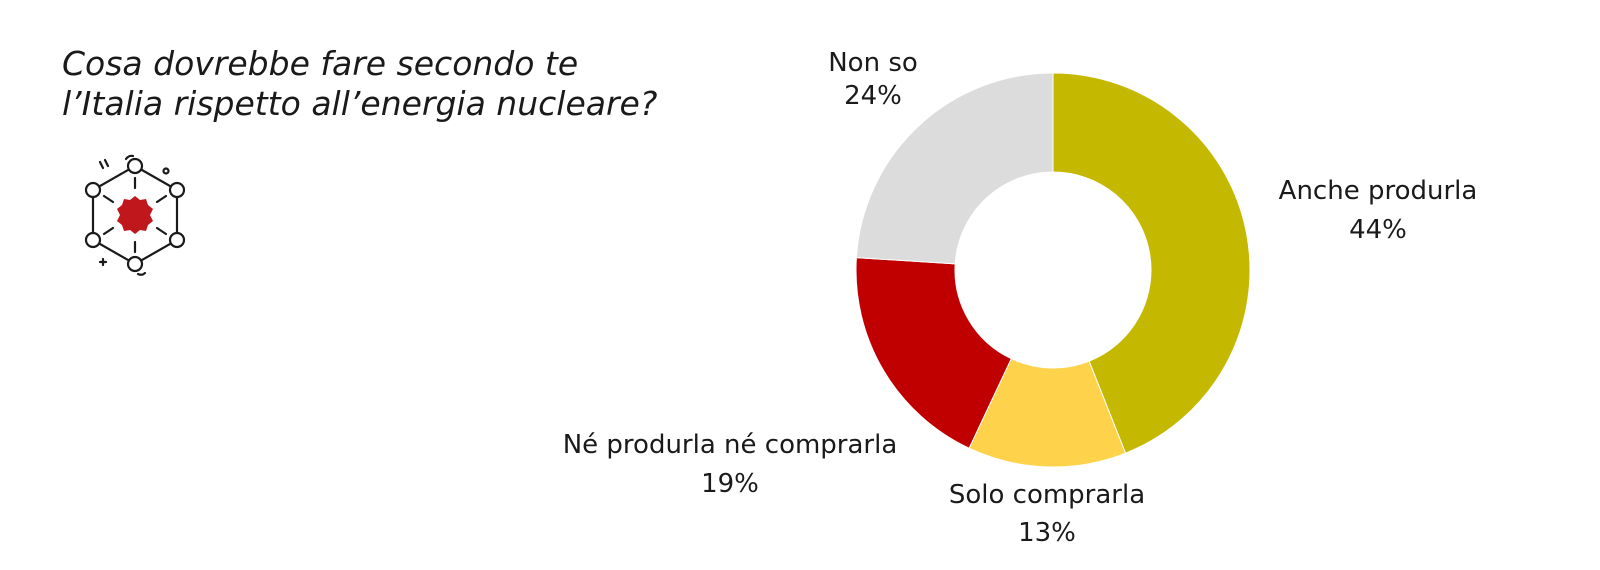 This screenshot has width=1600, height=570. What do you see at coordinates (933, 353) in the screenshot?
I see `slice-ne-produrla-ne-comprarla` at bounding box center [933, 353].